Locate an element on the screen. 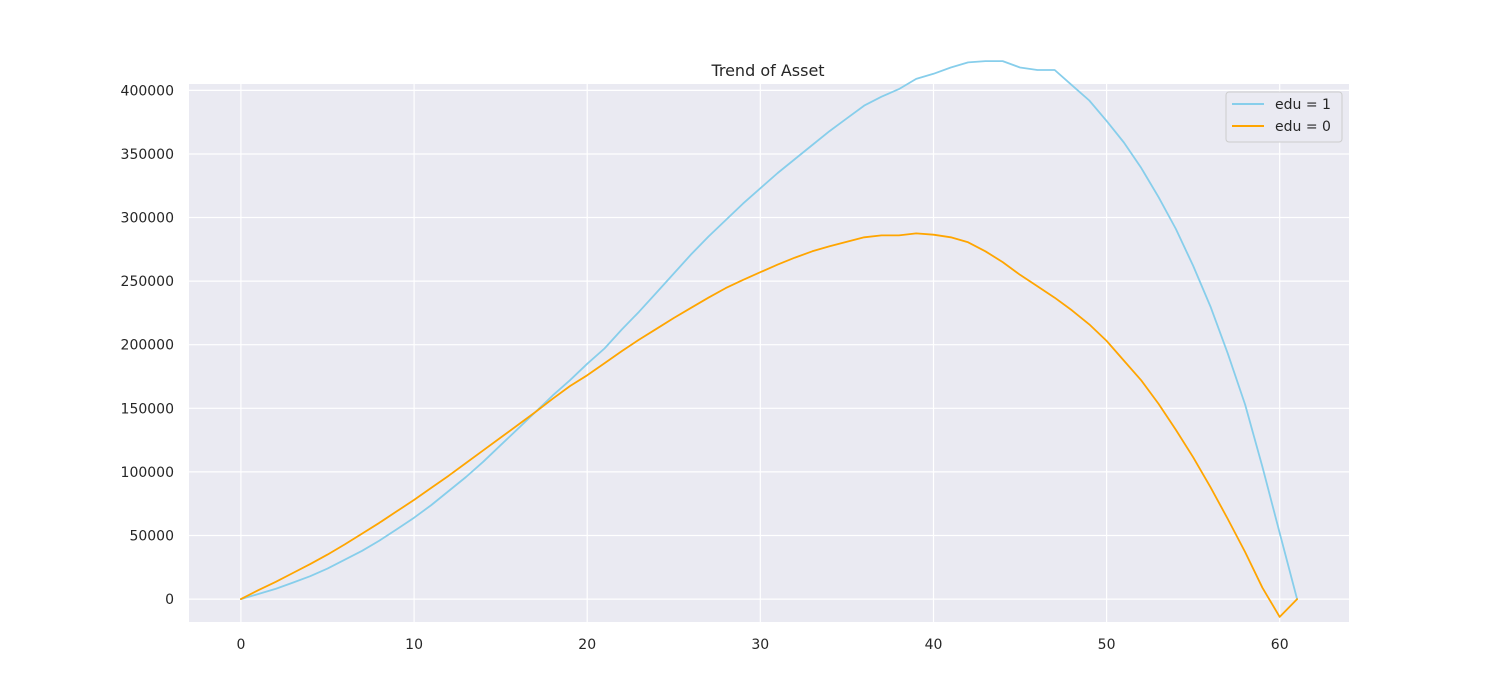 Image resolution: width=1500 pixels, height=700 pixels. y-tick-label: 350000 is located at coordinates (147, 155).